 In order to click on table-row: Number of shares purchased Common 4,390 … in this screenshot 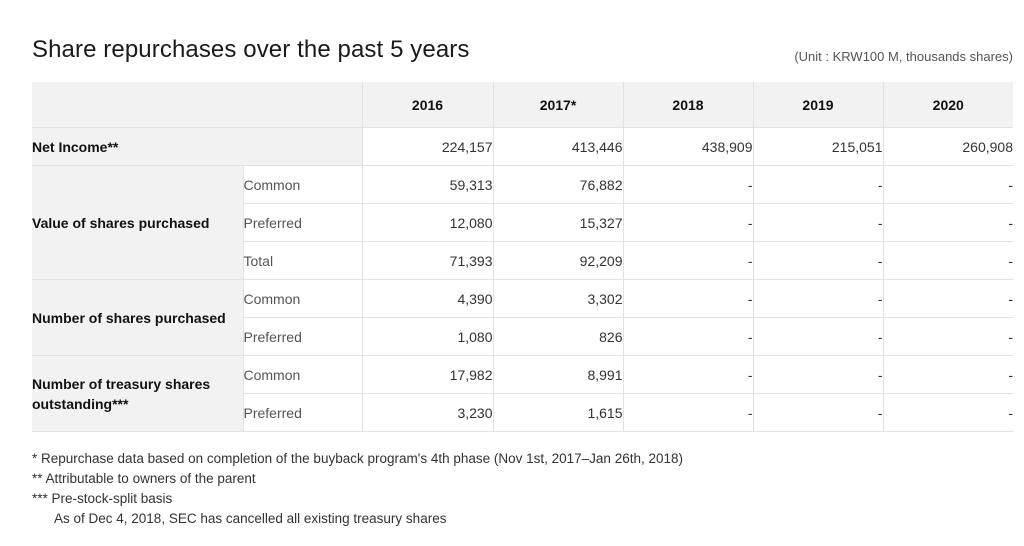, I will do `click(522, 317)`.